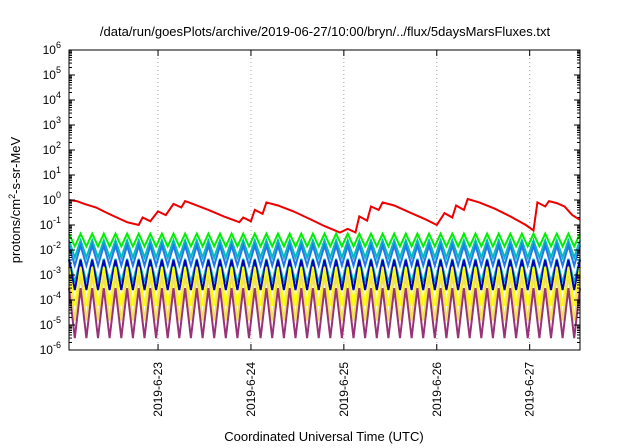 The height and width of the screenshot is (448, 640). What do you see at coordinates (158, 389) in the screenshot?
I see `x-tick-label: 2019-6-23` at bounding box center [158, 389].